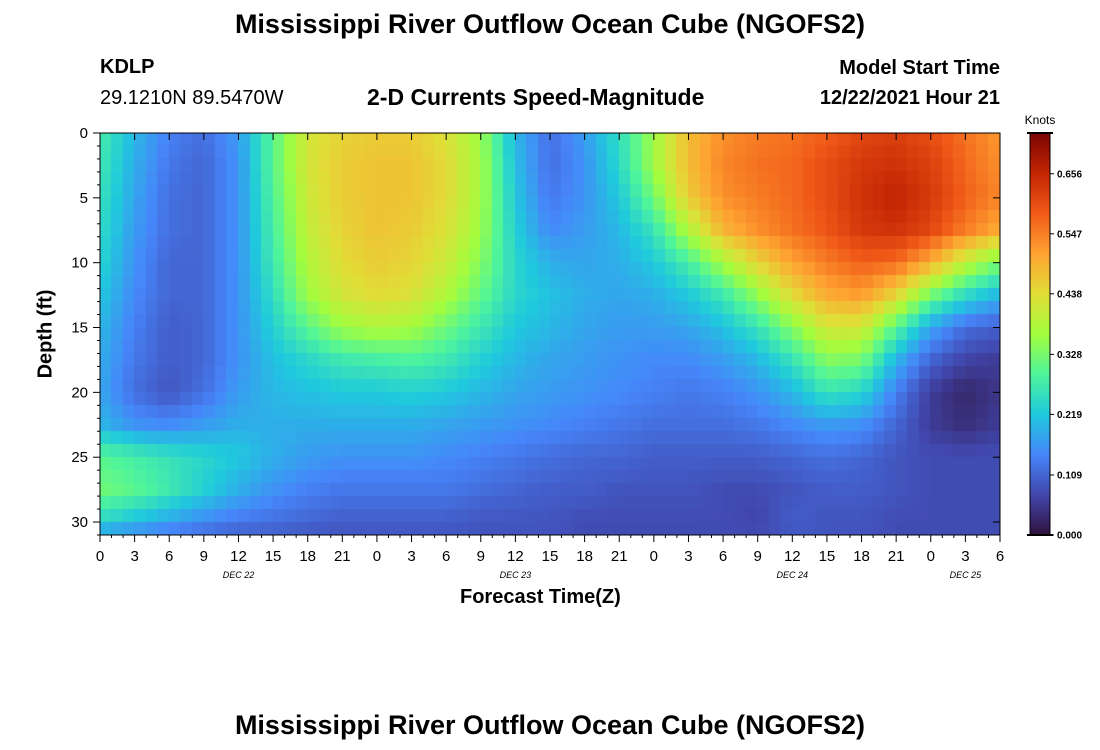 The height and width of the screenshot is (750, 1100). Describe the element at coordinates (966, 575) in the screenshot. I see `date-label: DEC 25` at that location.